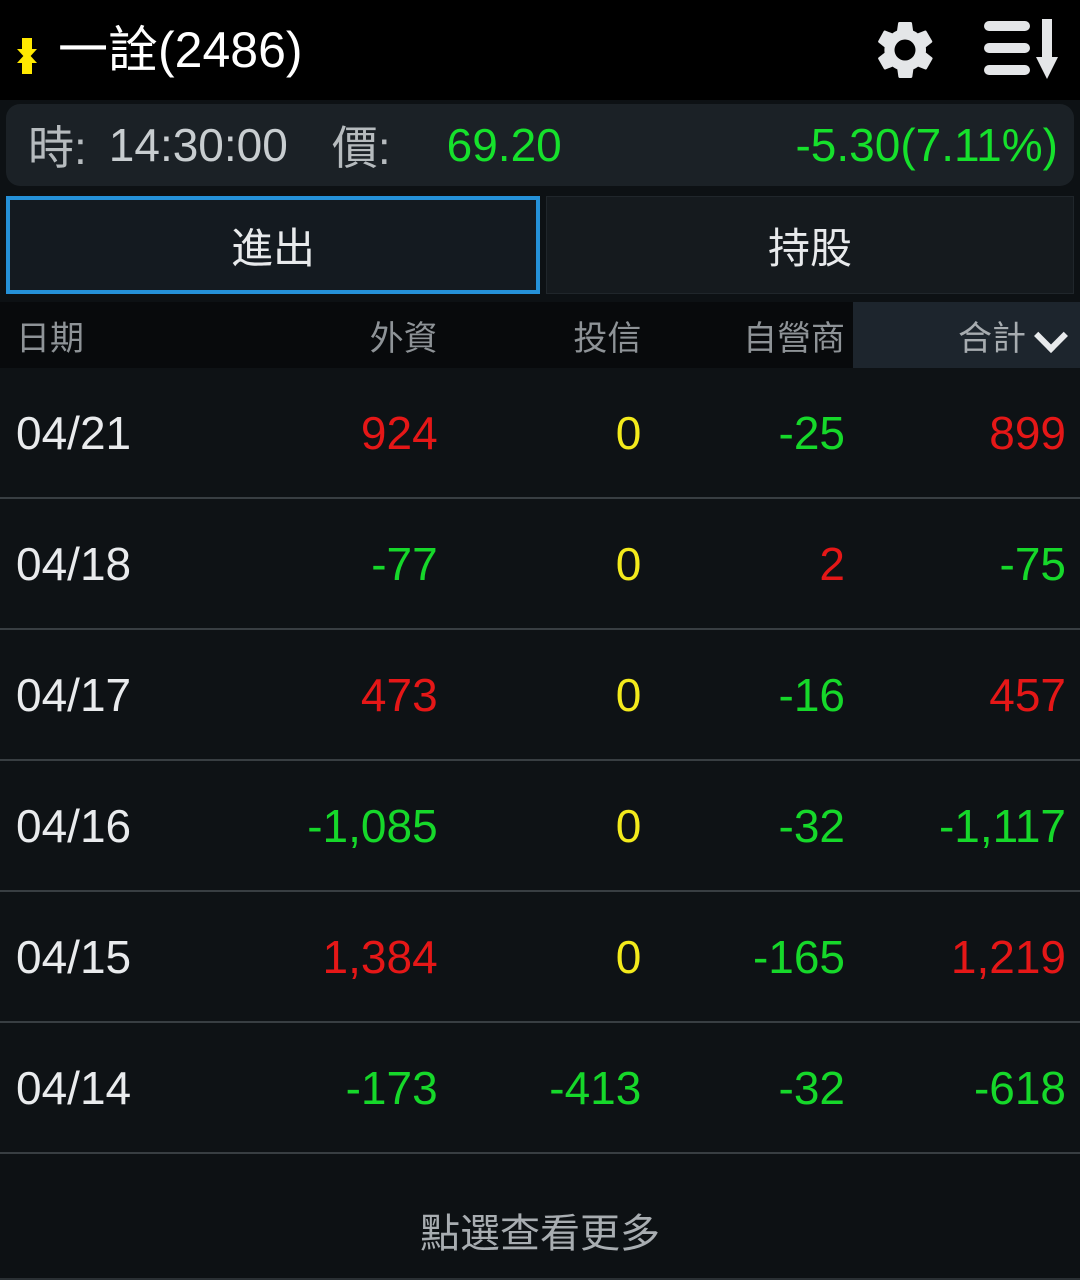 This screenshot has width=1080, height=1280. What do you see at coordinates (607, 338) in the screenshot?
I see `column-header-trust: 投信` at bounding box center [607, 338].